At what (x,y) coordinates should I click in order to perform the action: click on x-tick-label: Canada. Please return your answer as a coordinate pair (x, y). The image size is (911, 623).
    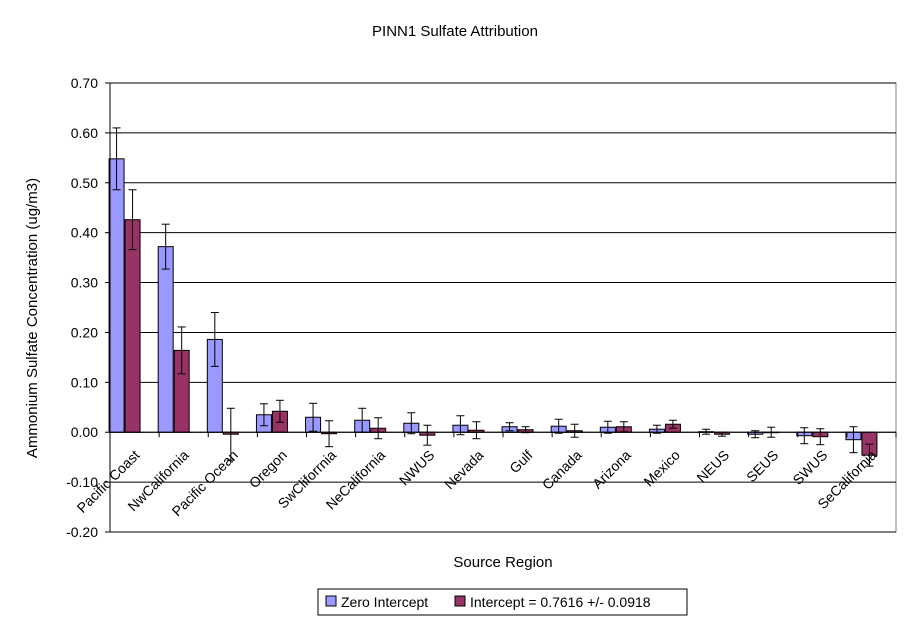
    Looking at the image, I should click on (562, 470).